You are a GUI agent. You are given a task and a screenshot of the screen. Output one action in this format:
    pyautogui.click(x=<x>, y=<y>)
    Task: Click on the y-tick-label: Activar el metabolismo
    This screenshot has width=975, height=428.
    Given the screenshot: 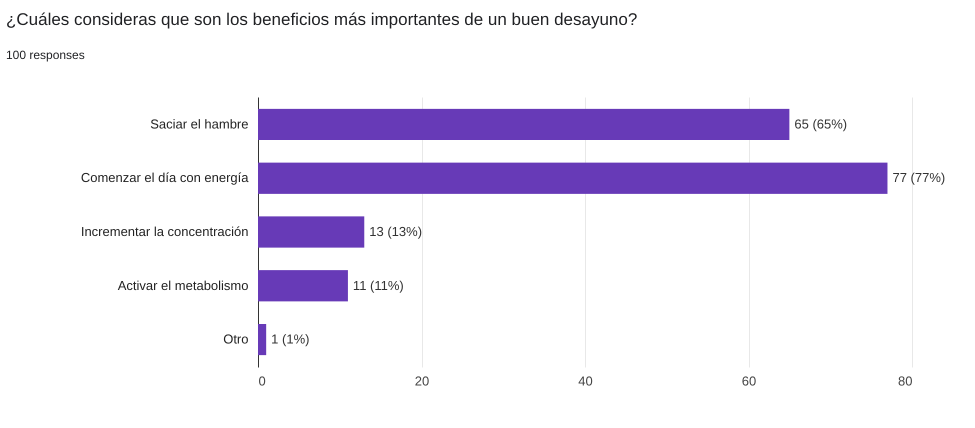 What is the action you would take?
    pyautogui.click(x=183, y=285)
    